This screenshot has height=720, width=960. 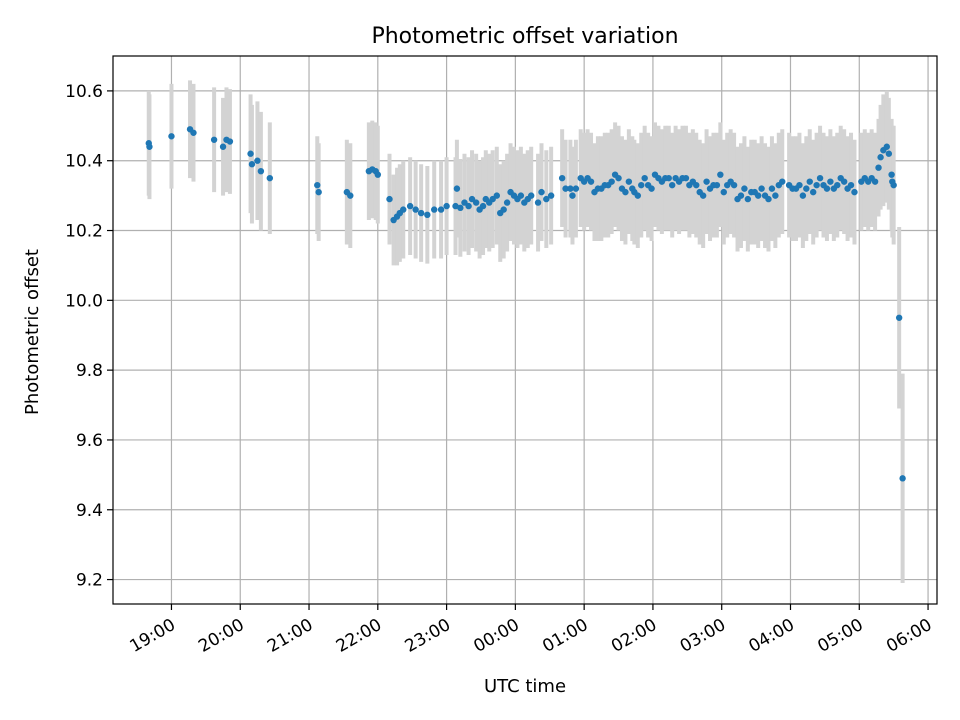 What do you see at coordinates (32, 332) in the screenshot?
I see `y-axis-label: Photometric offset` at bounding box center [32, 332].